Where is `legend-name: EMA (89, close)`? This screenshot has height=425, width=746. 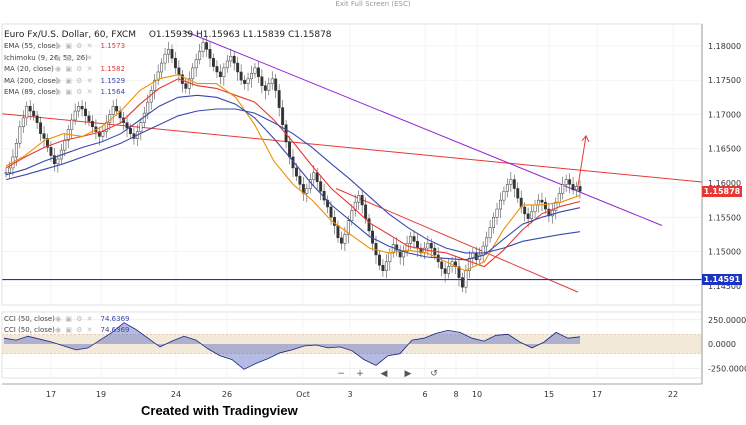 legend-name: EMA (89, close) is located at coordinates (31, 92).